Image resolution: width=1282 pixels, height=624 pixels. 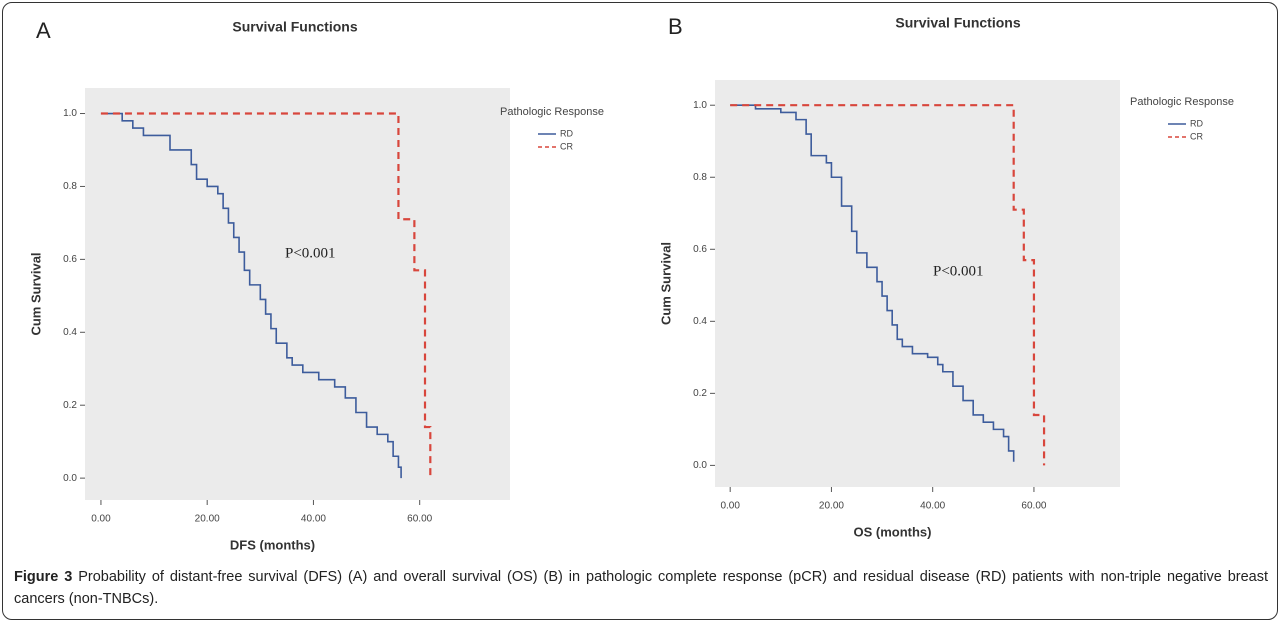 What do you see at coordinates (675, 26) in the screenshot?
I see `panel-label: B` at bounding box center [675, 26].